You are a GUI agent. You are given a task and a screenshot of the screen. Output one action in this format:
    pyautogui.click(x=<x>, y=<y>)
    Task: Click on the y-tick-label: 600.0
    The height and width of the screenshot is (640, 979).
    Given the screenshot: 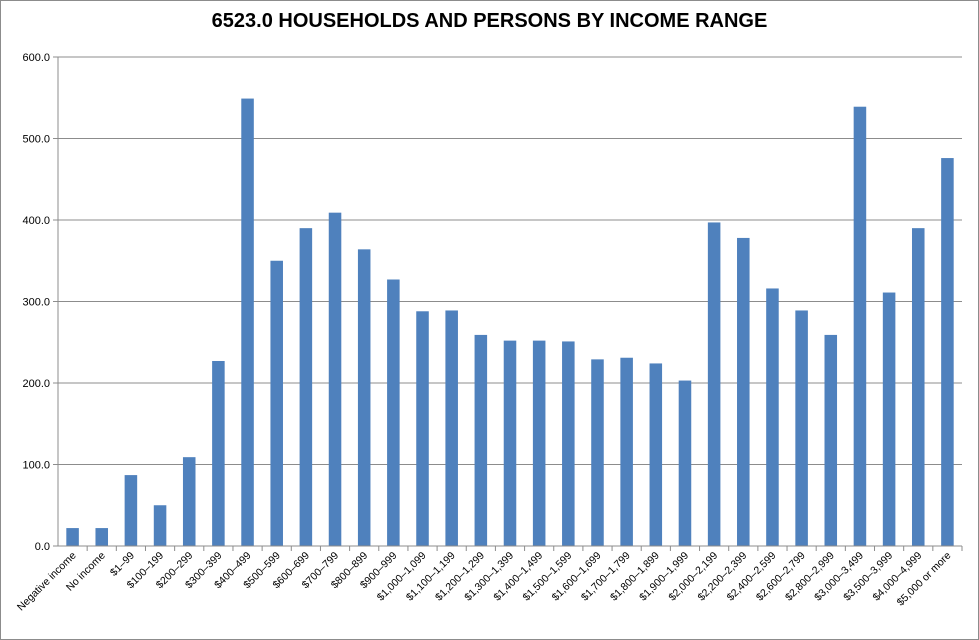 What is the action you would take?
    pyautogui.click(x=36, y=58)
    